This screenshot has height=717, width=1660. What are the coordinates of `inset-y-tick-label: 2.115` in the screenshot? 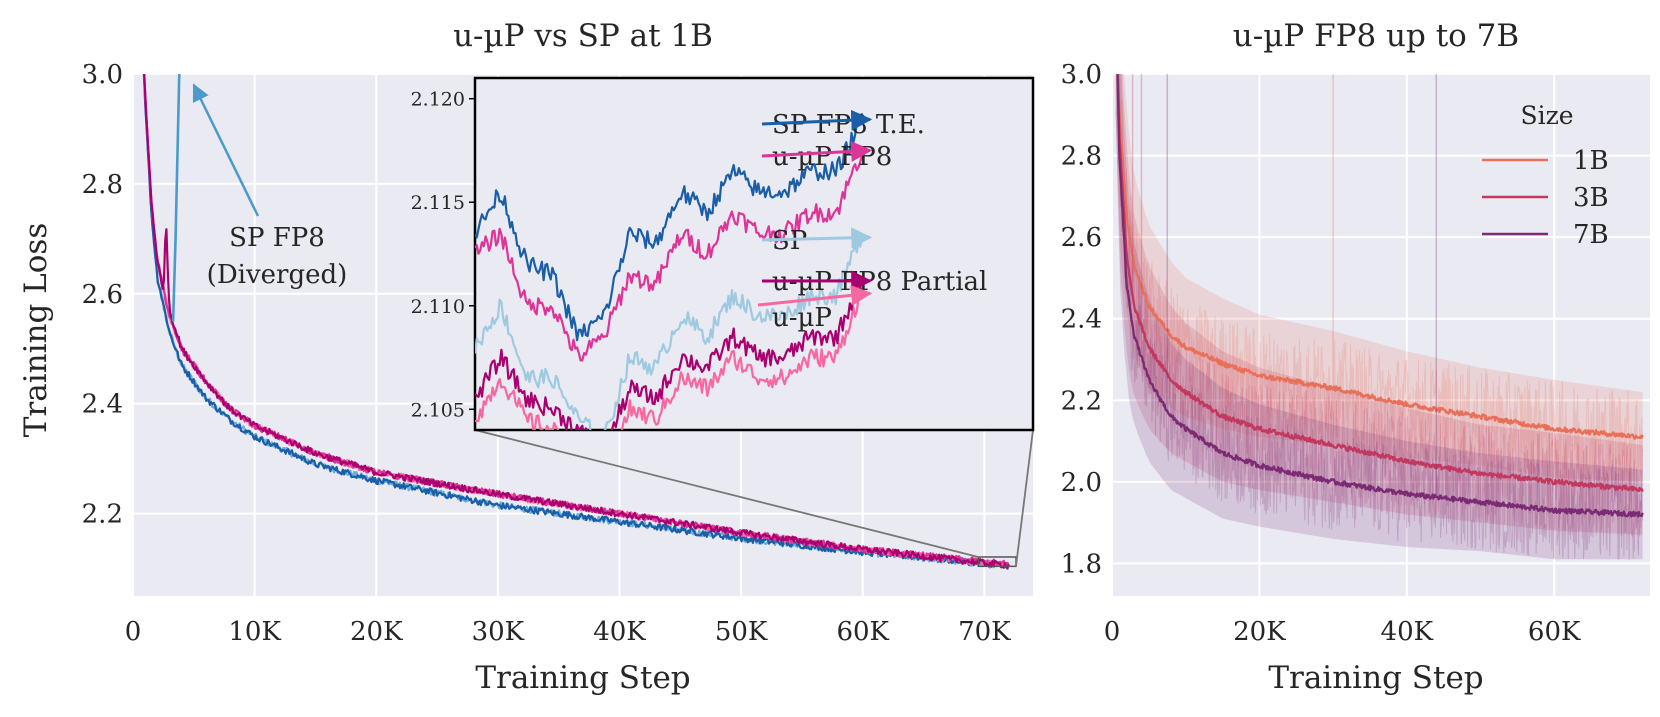 It's located at (438, 203).